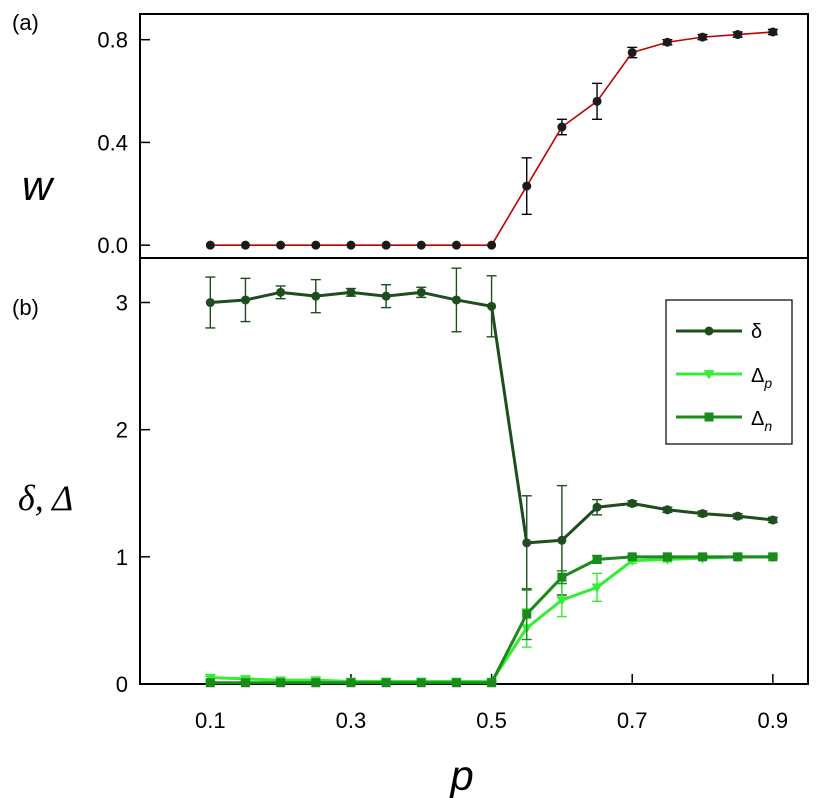 Image resolution: width=822 pixels, height=798 pixels. What do you see at coordinates (757, 419) in the screenshot?
I see `legend-label-delta-n-main: Δ` at bounding box center [757, 419].